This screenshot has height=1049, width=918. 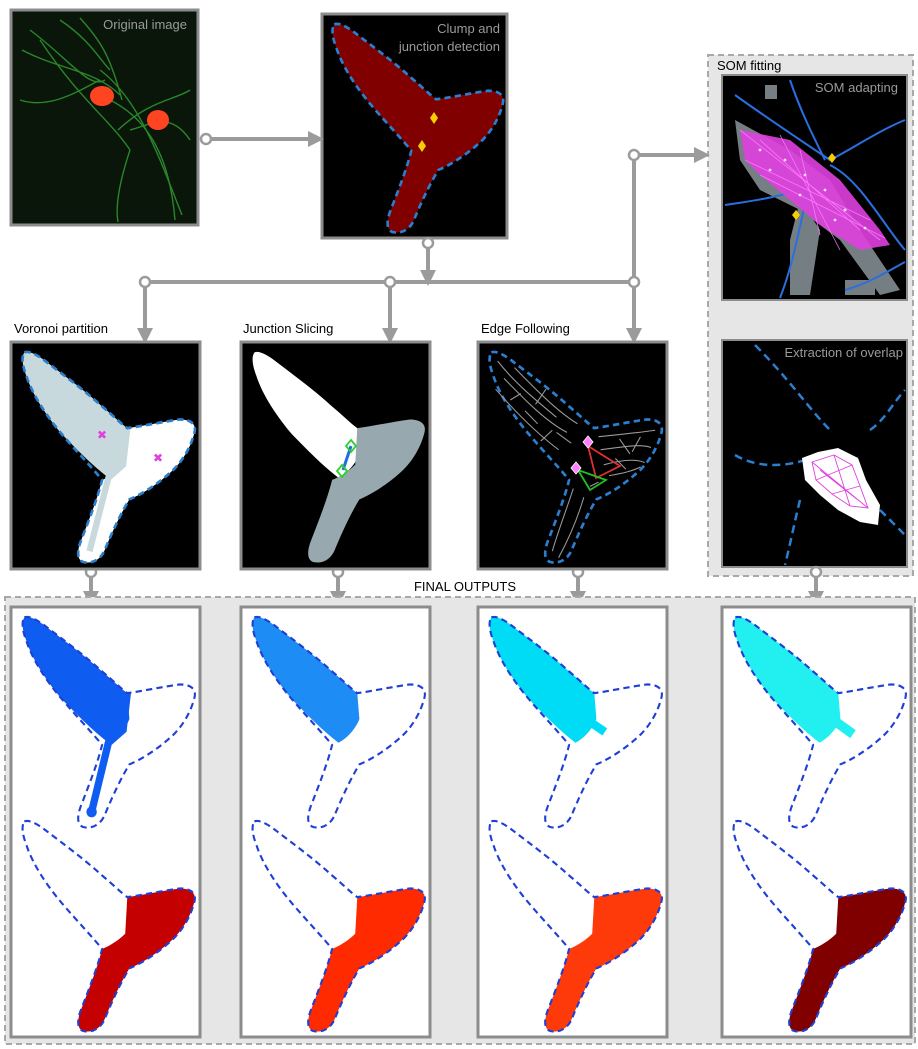 What do you see at coordinates (288, 328) in the screenshot?
I see `junction-slicing-label: Junction Slicing` at bounding box center [288, 328].